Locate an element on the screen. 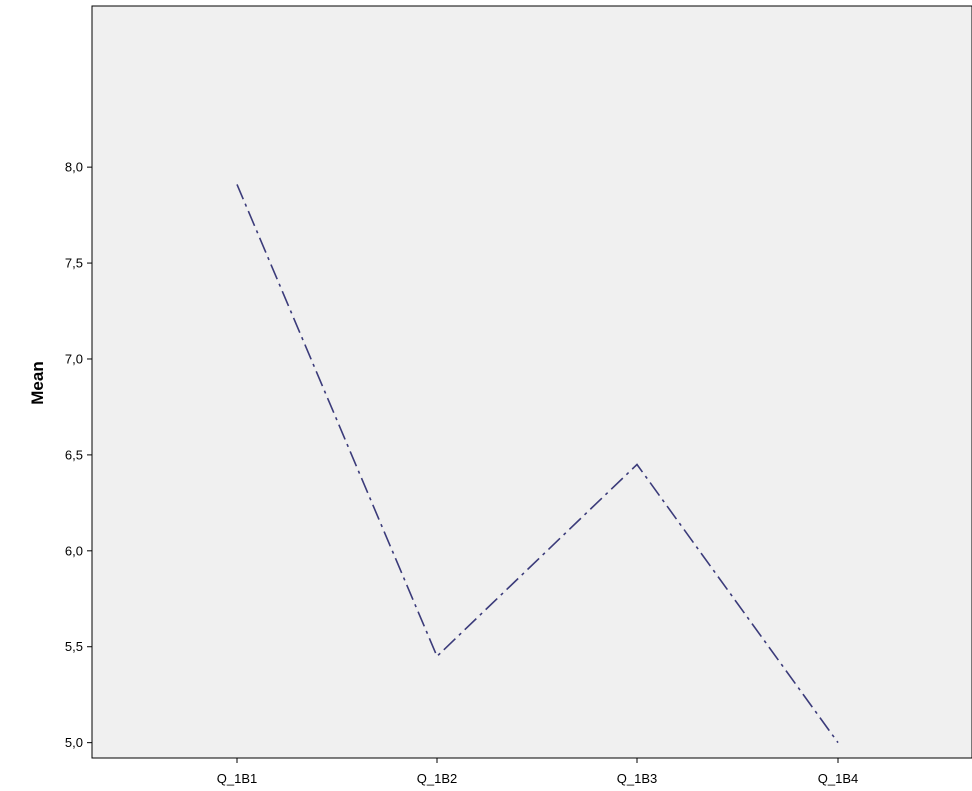 This screenshot has width=972, height=791. y-axis: 5,0 5,5 6,0 6,5 7,0 7,5 8,0 is located at coordinates (78, 455).